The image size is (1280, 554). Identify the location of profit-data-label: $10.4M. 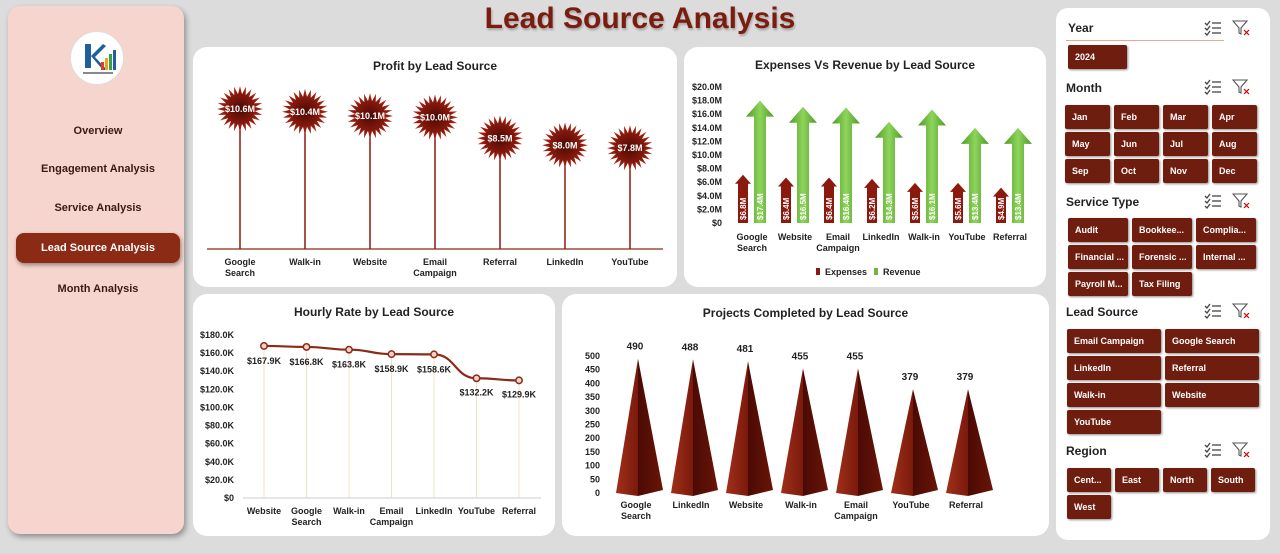
(305, 112).